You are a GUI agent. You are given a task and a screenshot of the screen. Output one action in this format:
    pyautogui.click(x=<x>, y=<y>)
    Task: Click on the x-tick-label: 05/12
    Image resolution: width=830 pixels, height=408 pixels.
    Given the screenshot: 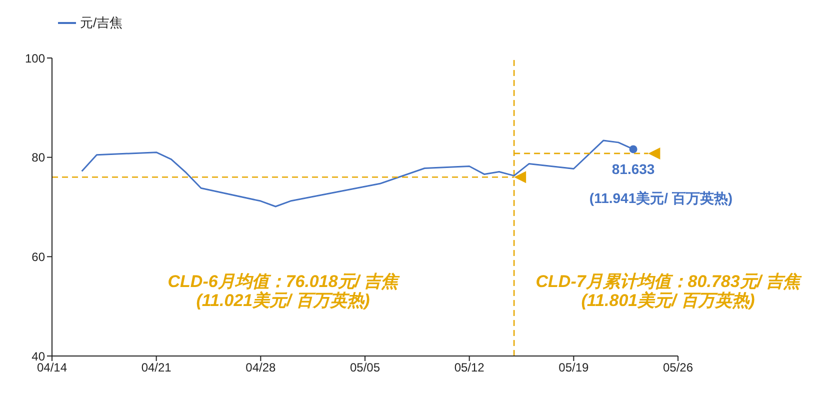 What is the action you would take?
    pyautogui.click(x=469, y=367)
    